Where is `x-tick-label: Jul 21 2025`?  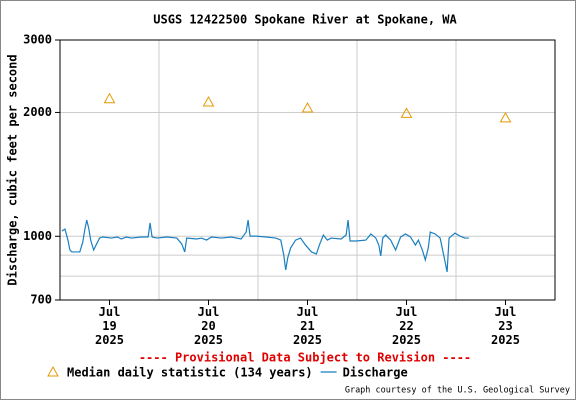
x-tick-label: Jul 21 2025 is located at coordinates (307, 326).